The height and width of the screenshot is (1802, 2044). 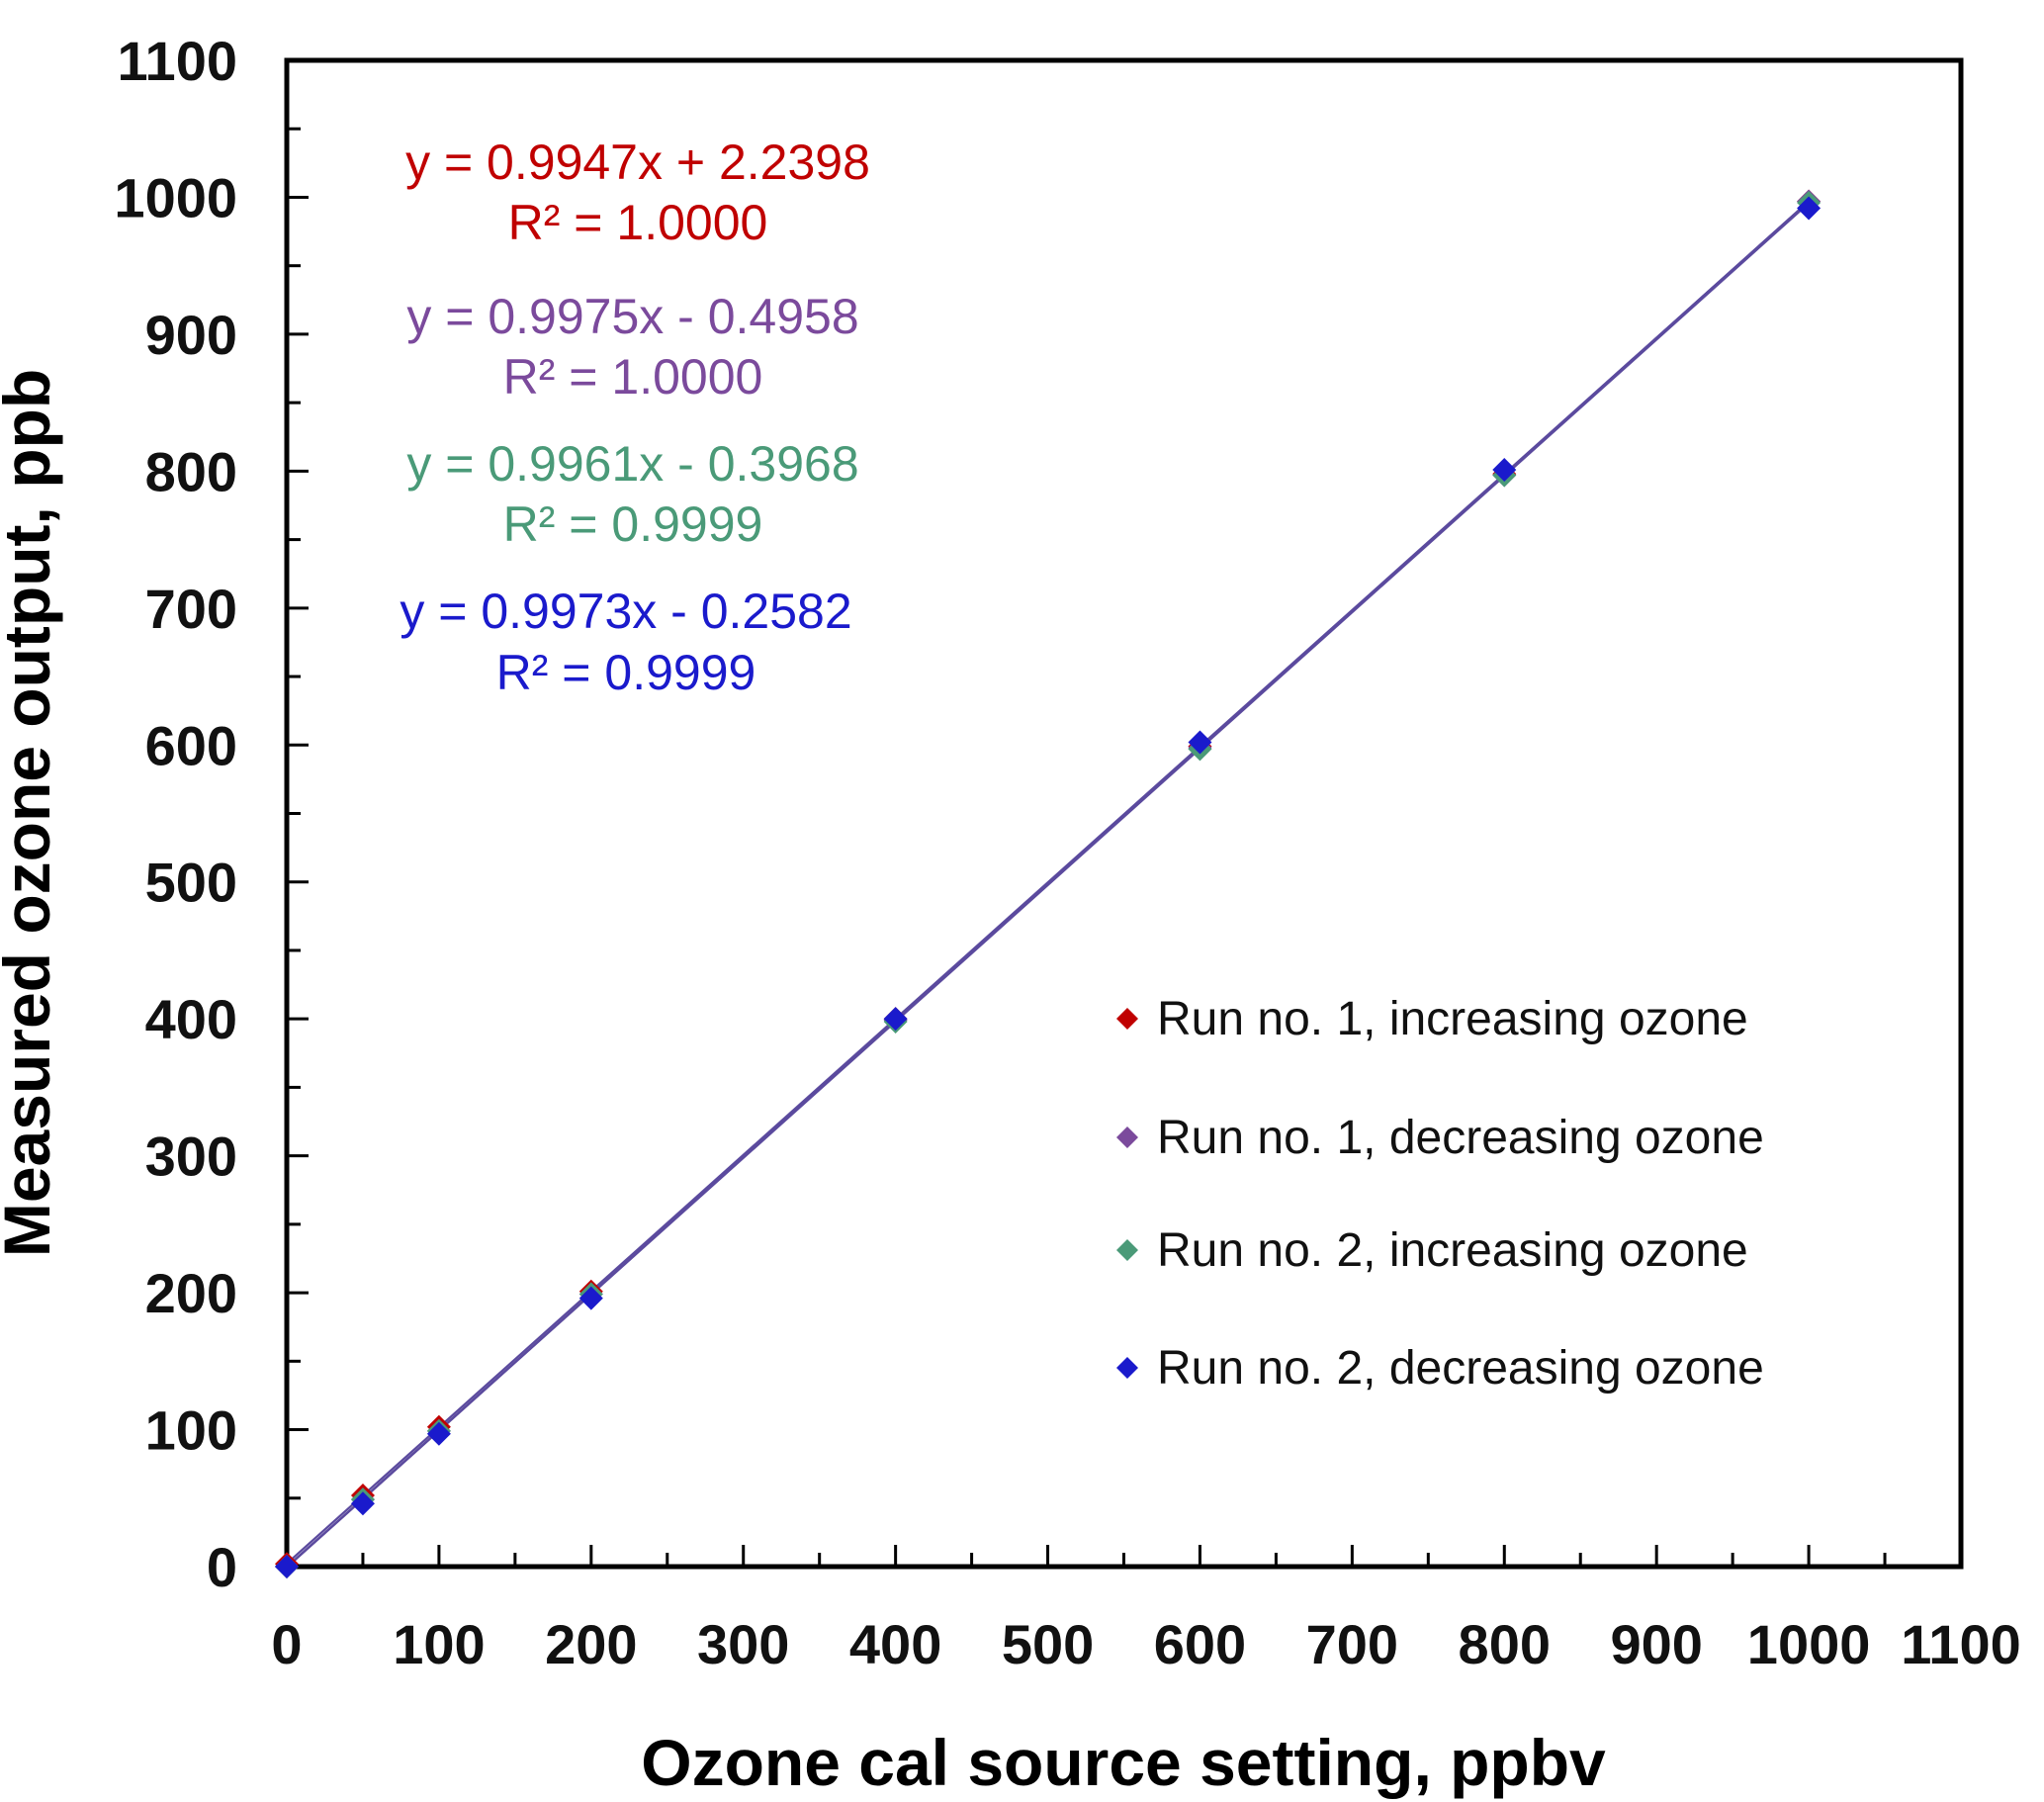 What do you see at coordinates (191, 883) in the screenshot?
I see `y-tick-label: 500` at bounding box center [191, 883].